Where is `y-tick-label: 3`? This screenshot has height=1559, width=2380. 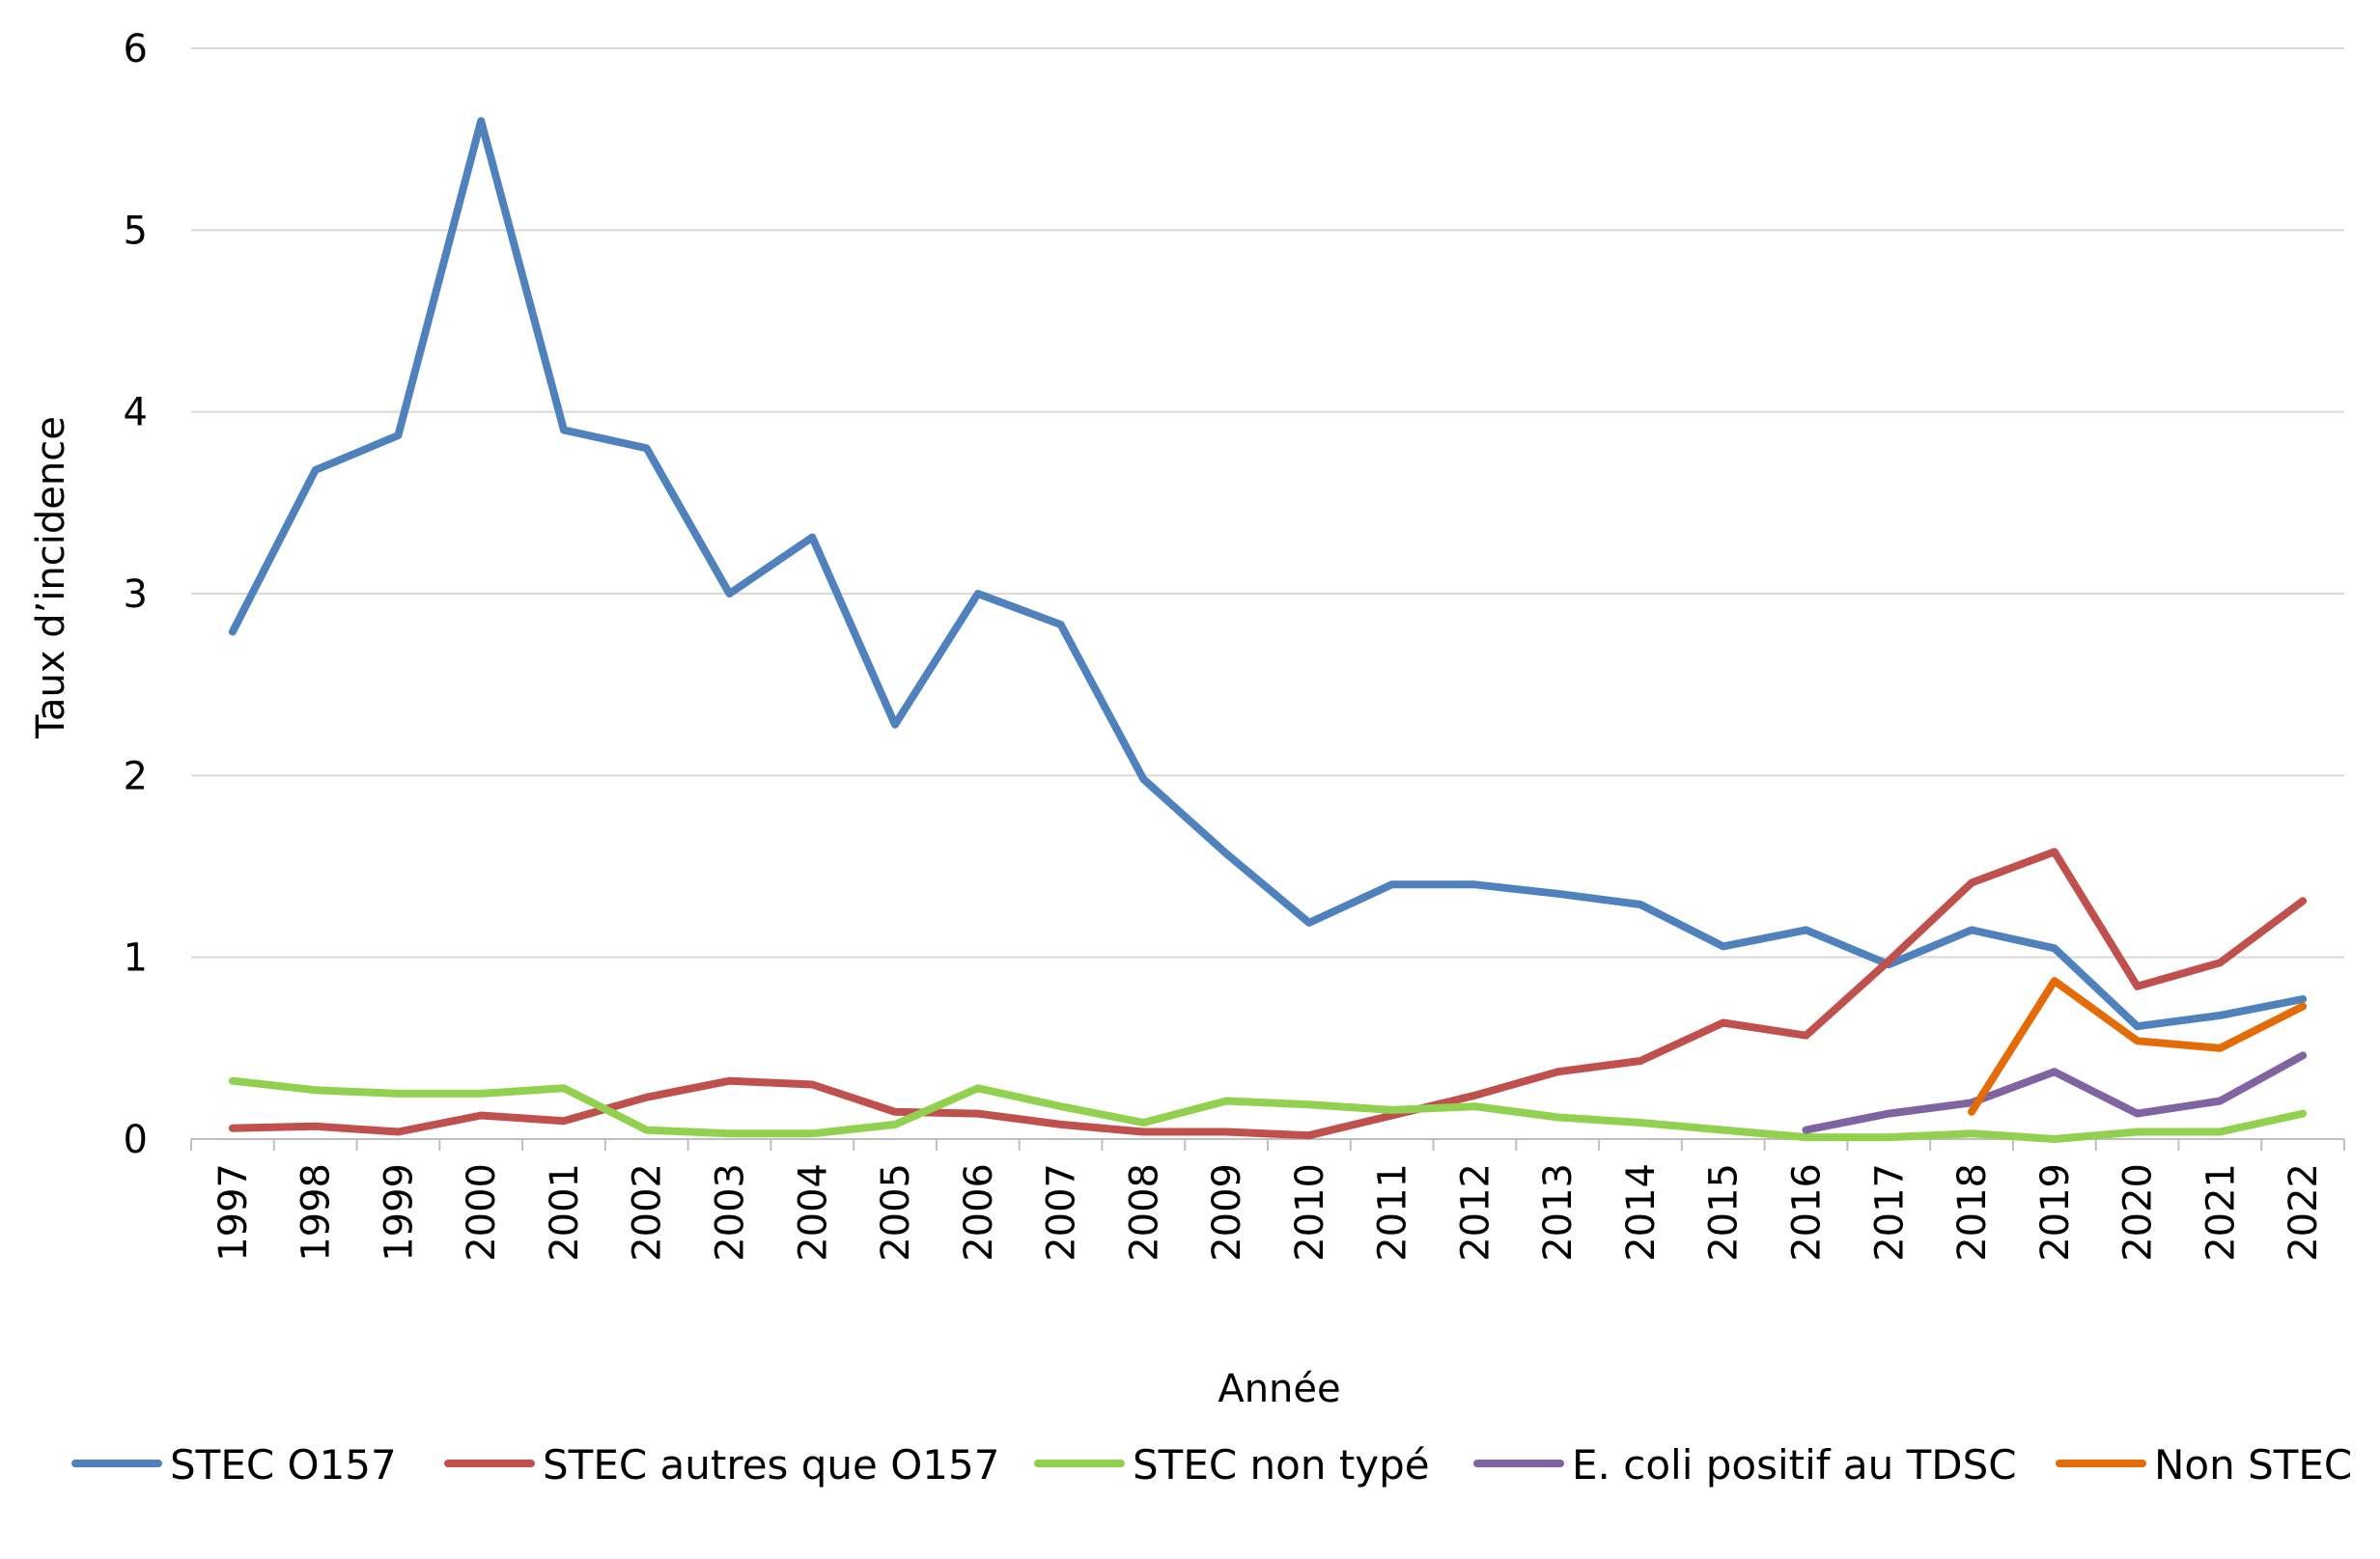 y-tick-label: 3 is located at coordinates (136, 594).